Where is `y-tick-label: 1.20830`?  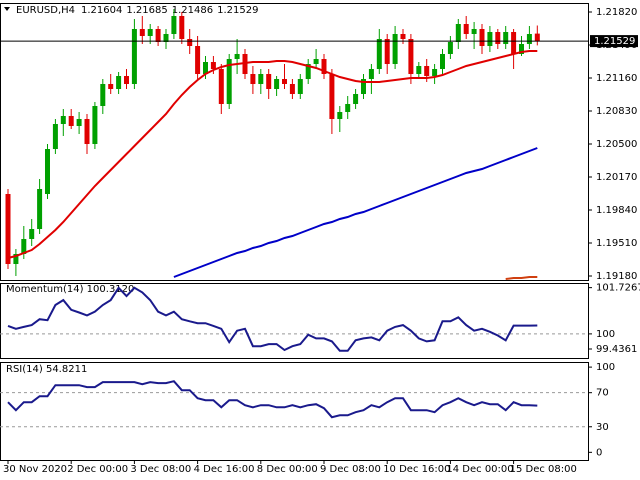
y-tick-label: 1.20830 is located at coordinates (616, 111).